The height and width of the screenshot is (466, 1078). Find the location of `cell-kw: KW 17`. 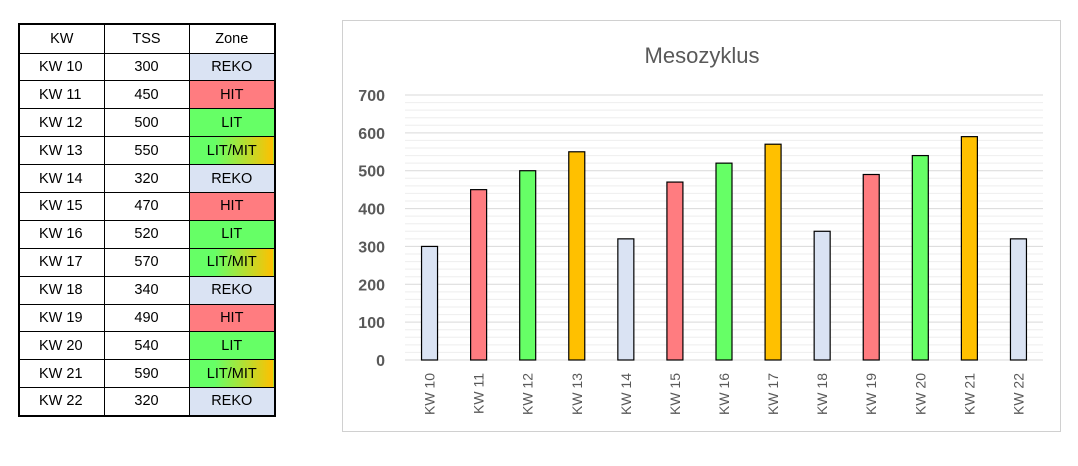

cell-kw: KW 17 is located at coordinates (61, 262).